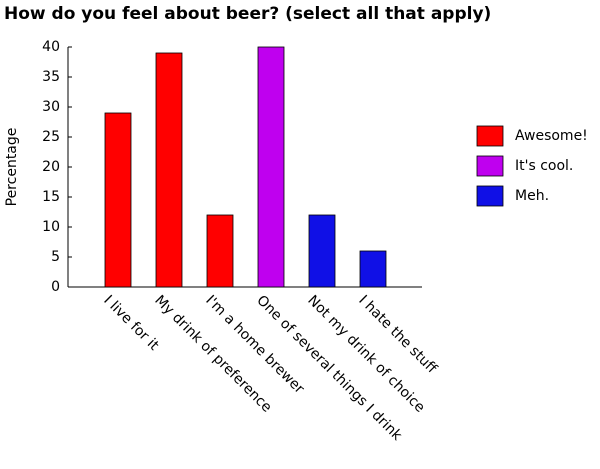 The height and width of the screenshot is (469, 600). What do you see at coordinates (51, 47) in the screenshot?
I see `y-tick-label: 40` at bounding box center [51, 47].